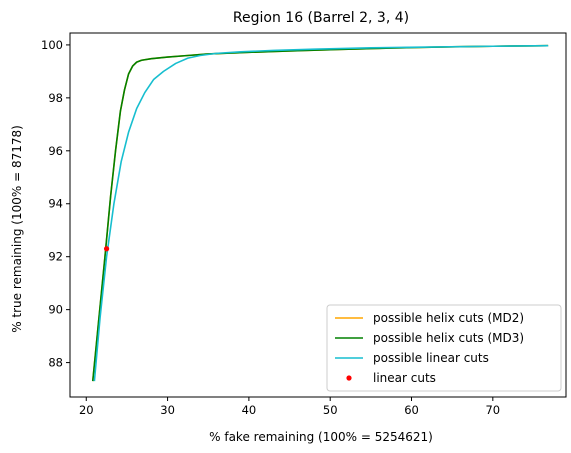 The image size is (571, 453). What do you see at coordinates (86, 410) in the screenshot?
I see `x-tick-label: 20` at bounding box center [86, 410].